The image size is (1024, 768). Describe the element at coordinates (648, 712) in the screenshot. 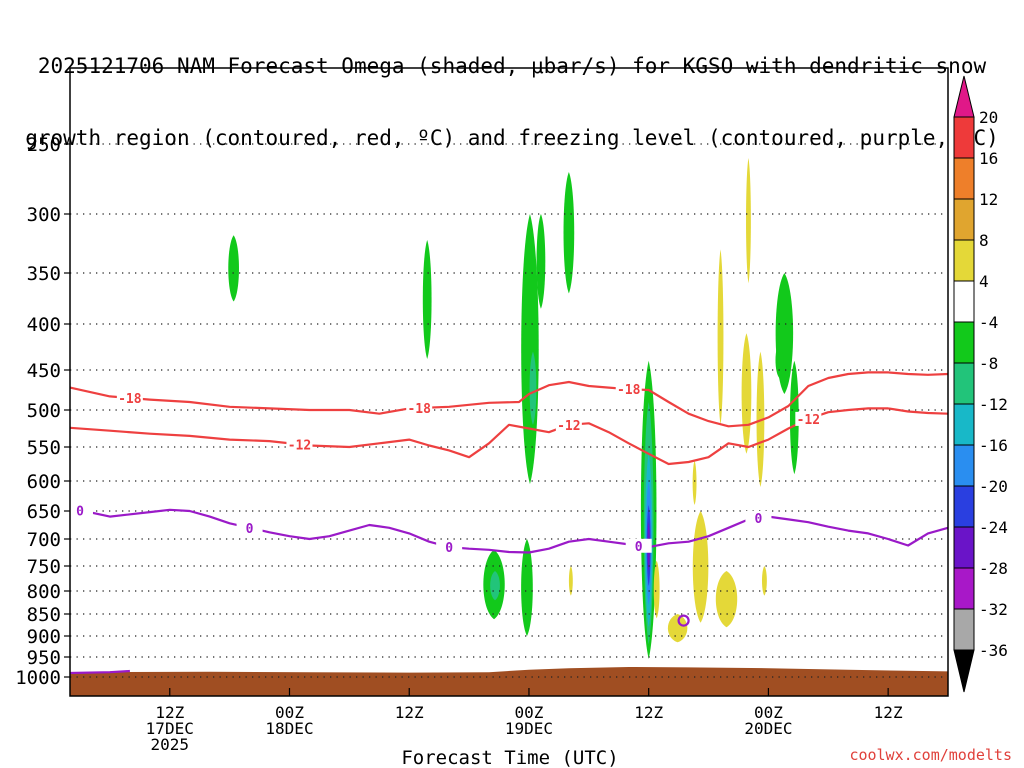

I see `x-tick-label-54-1: 12Z` at that location.